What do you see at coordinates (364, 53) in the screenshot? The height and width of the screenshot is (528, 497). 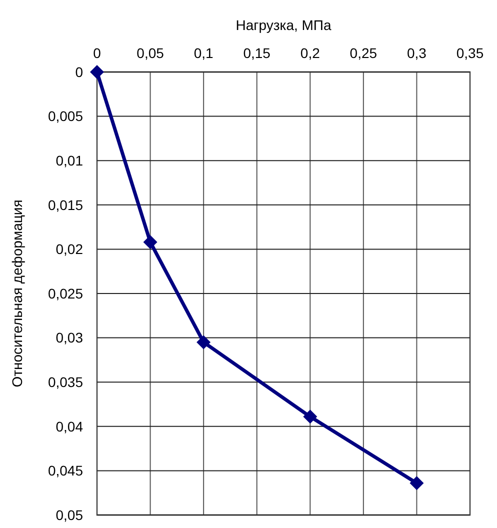 I see `x-tick-label: 0,25` at bounding box center [364, 53].